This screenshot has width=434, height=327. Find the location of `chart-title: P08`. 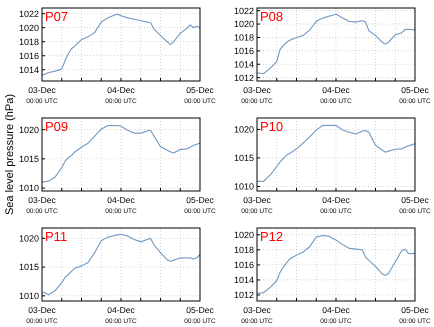

chart-title: P08 is located at coordinates (272, 16).